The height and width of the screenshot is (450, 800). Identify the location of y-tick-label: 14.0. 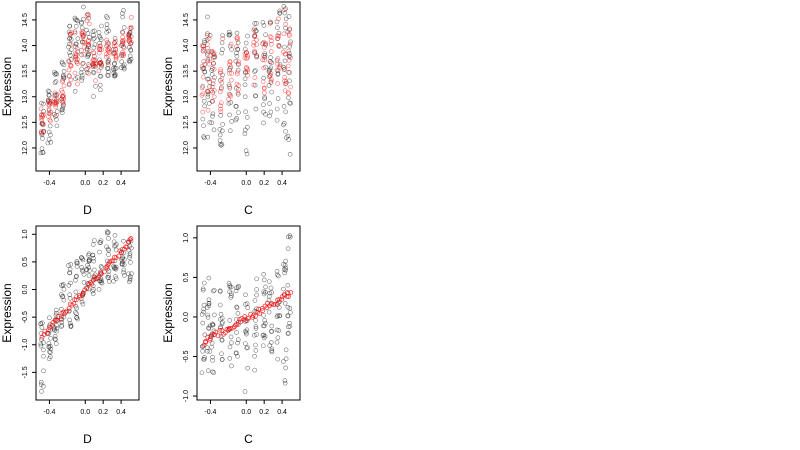
(186, 46).